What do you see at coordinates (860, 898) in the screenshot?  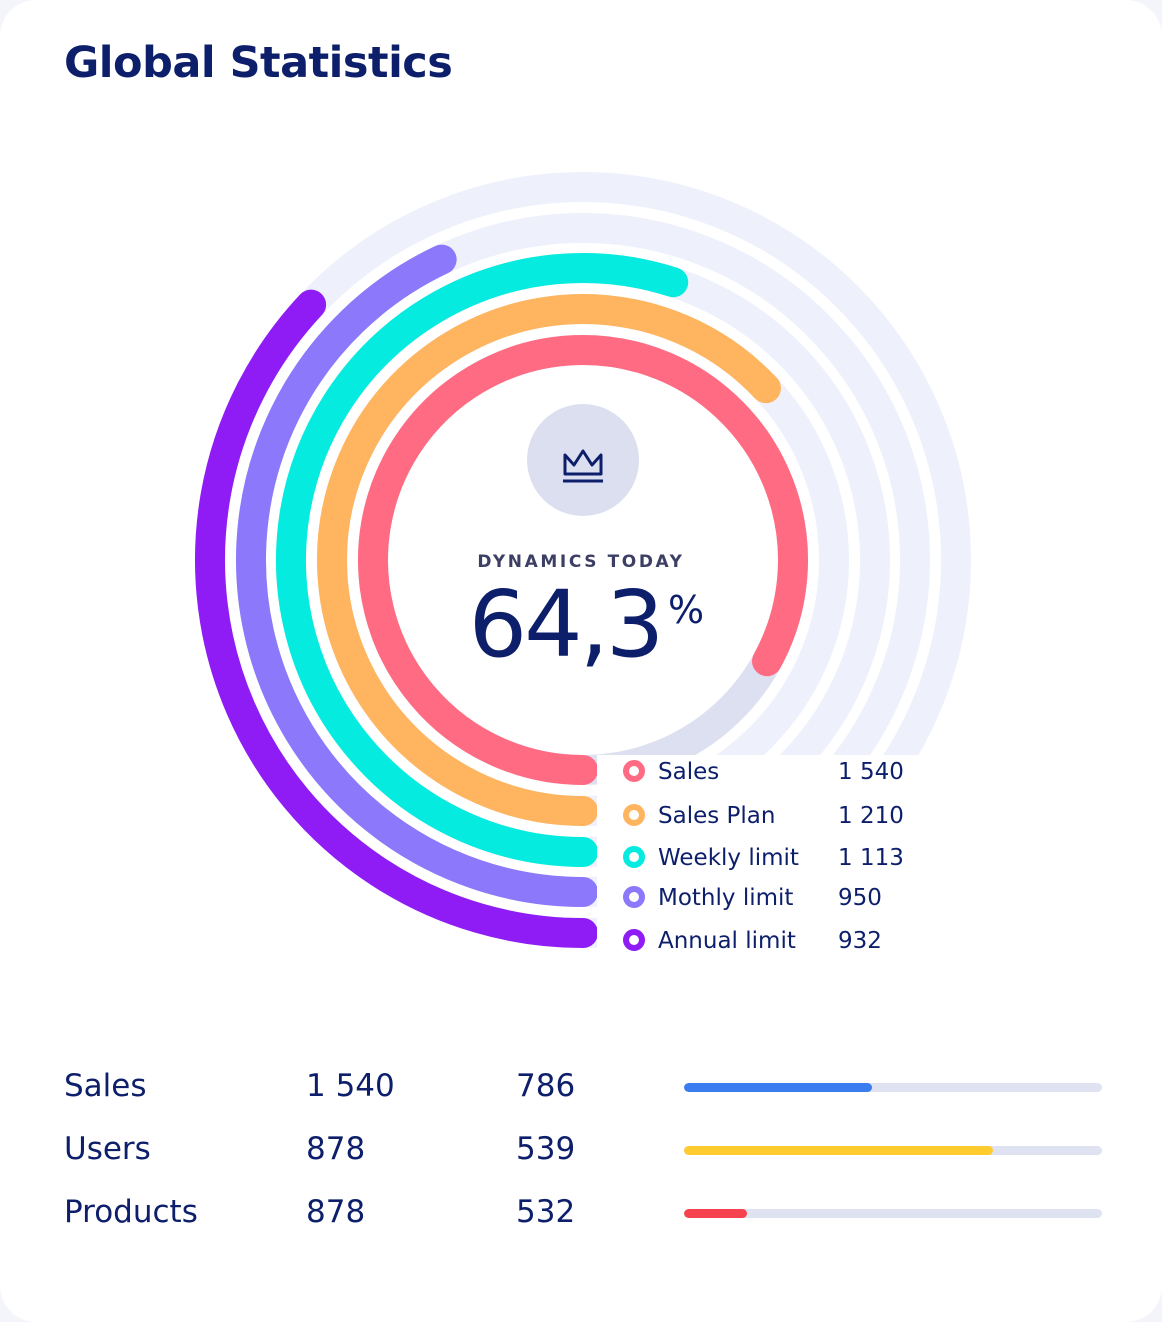 I see `legend-value: 950` at bounding box center [860, 898].